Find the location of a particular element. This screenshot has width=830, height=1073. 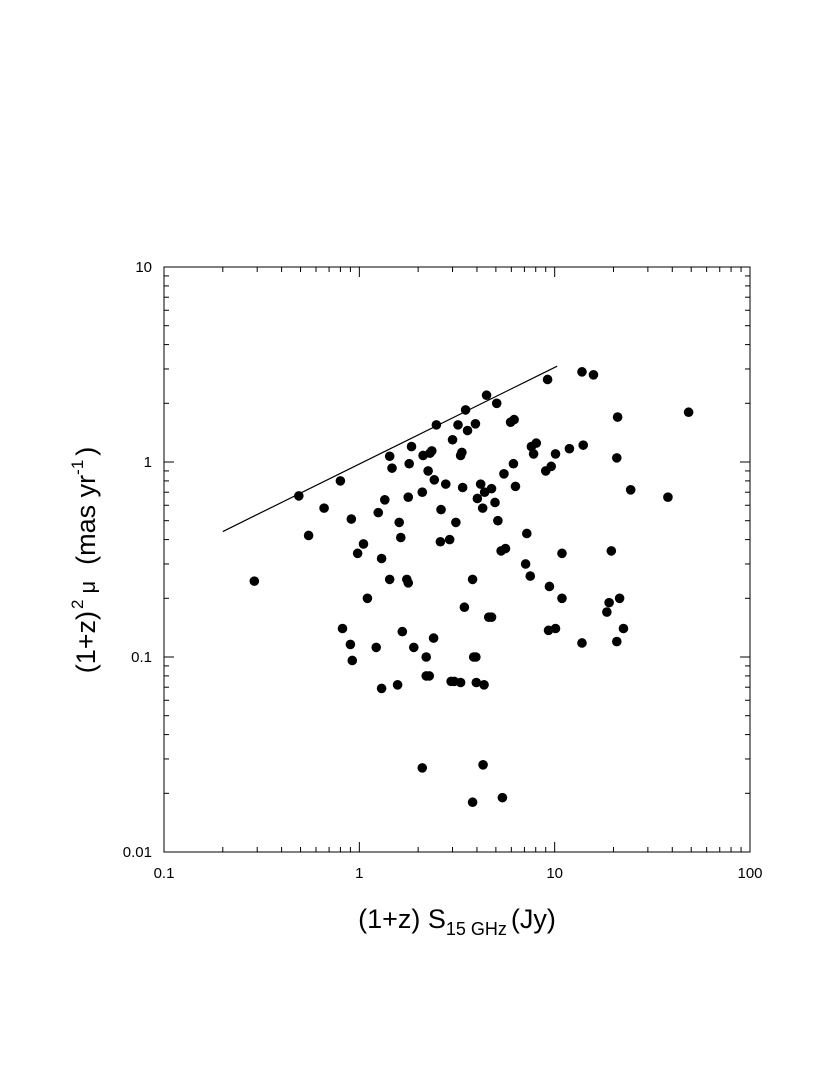

y-axis-title-prefix: (1+z) is located at coordinates (86, 642).